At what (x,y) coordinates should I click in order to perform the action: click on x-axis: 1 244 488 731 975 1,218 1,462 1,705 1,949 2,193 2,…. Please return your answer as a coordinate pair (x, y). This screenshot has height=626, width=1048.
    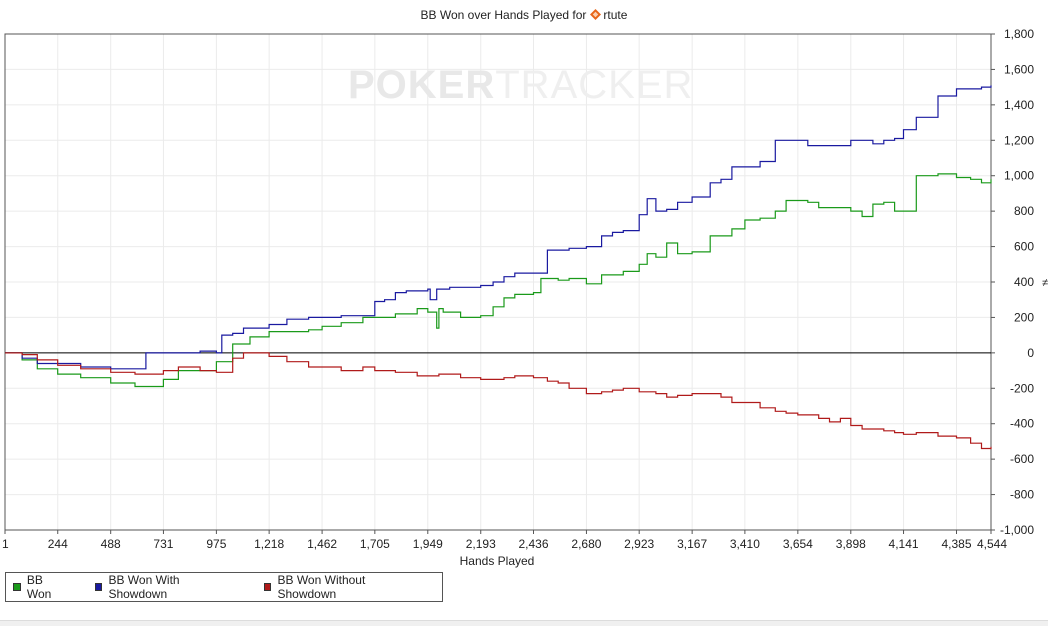
    Looking at the image, I should click on (504, 540).